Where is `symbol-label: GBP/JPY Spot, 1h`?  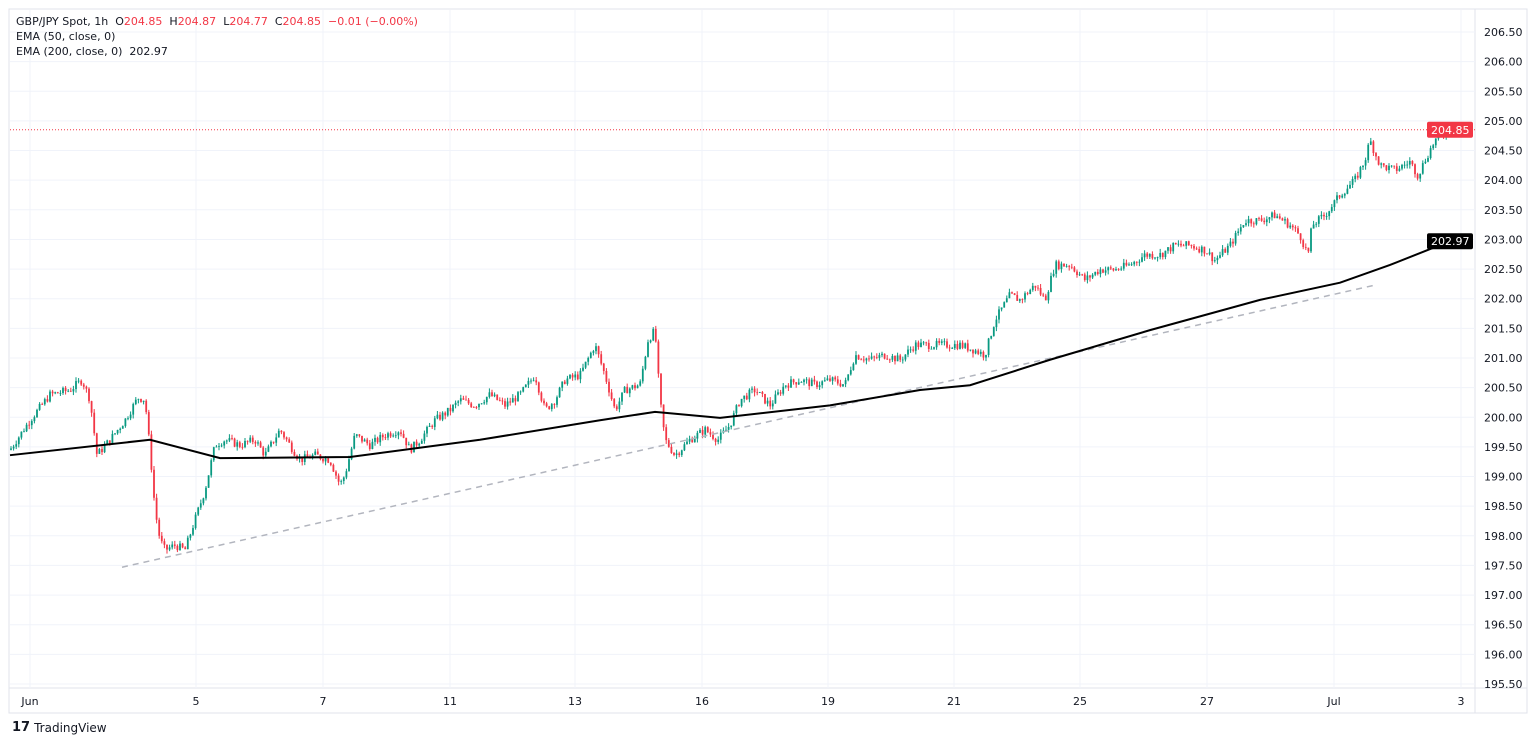 symbol-label: GBP/JPY Spot, 1h is located at coordinates (62, 21).